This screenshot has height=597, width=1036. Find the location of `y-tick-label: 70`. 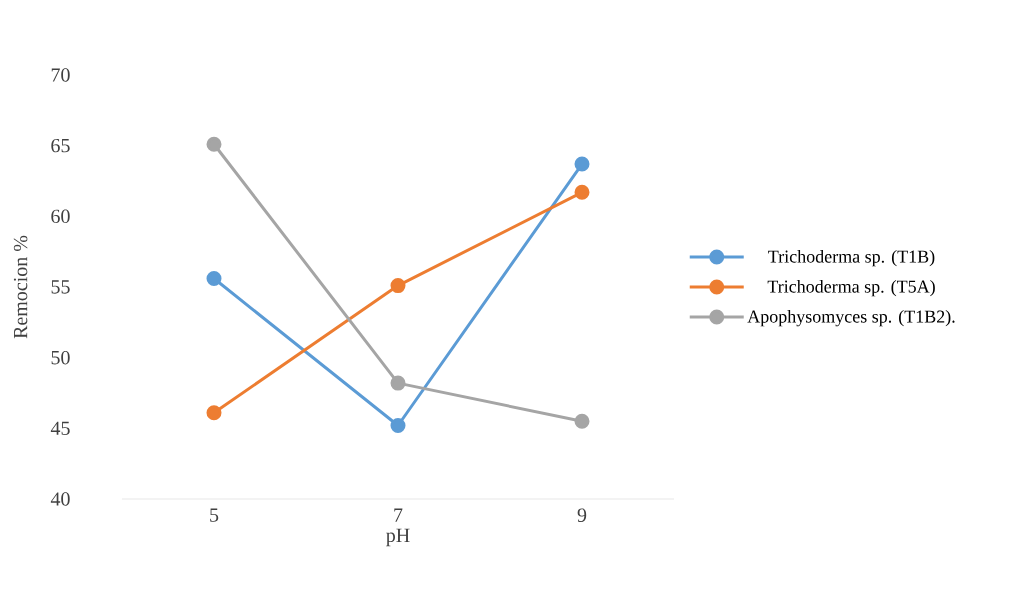

y-tick-label: 70 is located at coordinates (60, 75).